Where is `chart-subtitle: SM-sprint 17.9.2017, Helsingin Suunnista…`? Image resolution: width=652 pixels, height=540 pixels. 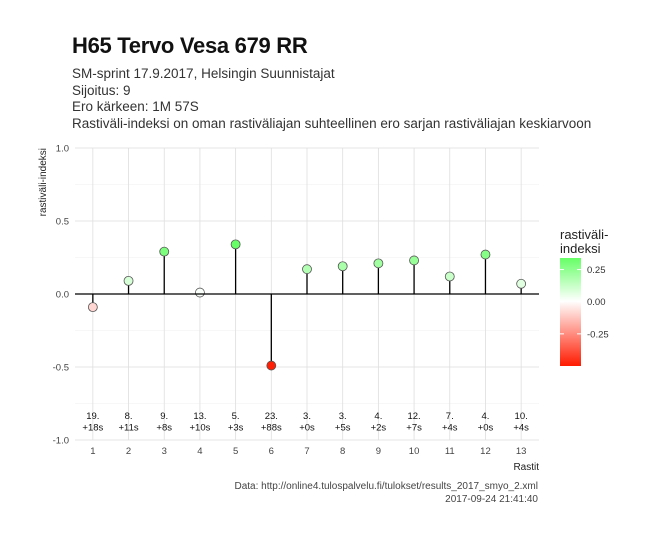
chart-subtitle: SM-sprint 17.9.2017, Helsingin Suunnista… is located at coordinates (331, 99).